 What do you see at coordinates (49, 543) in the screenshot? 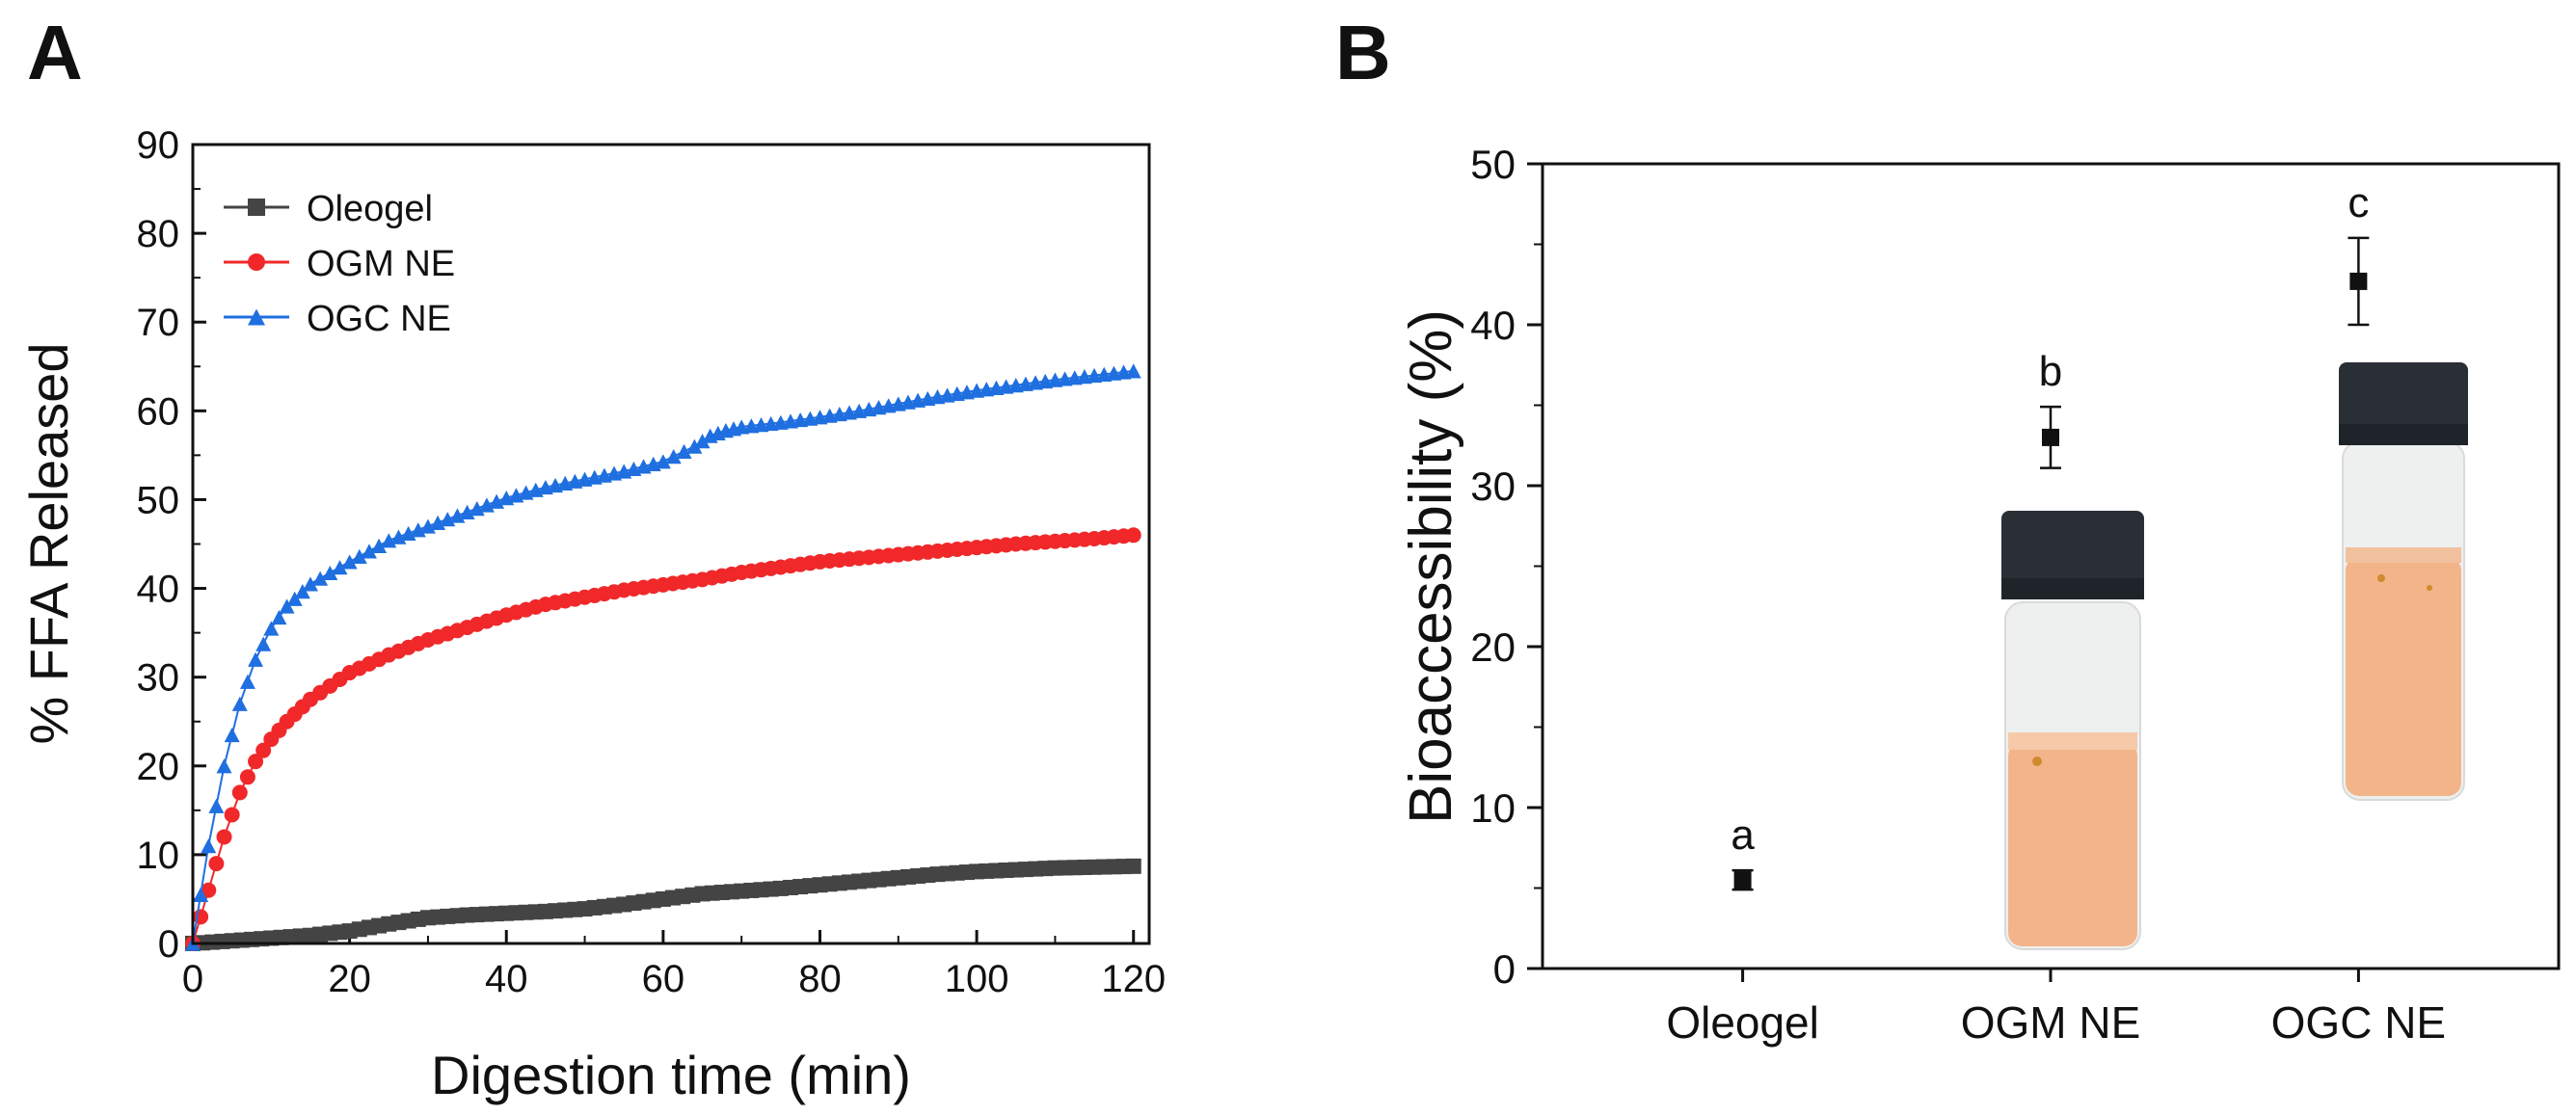
I see `ffa-y-axis-label: % FFA Released` at bounding box center [49, 543].